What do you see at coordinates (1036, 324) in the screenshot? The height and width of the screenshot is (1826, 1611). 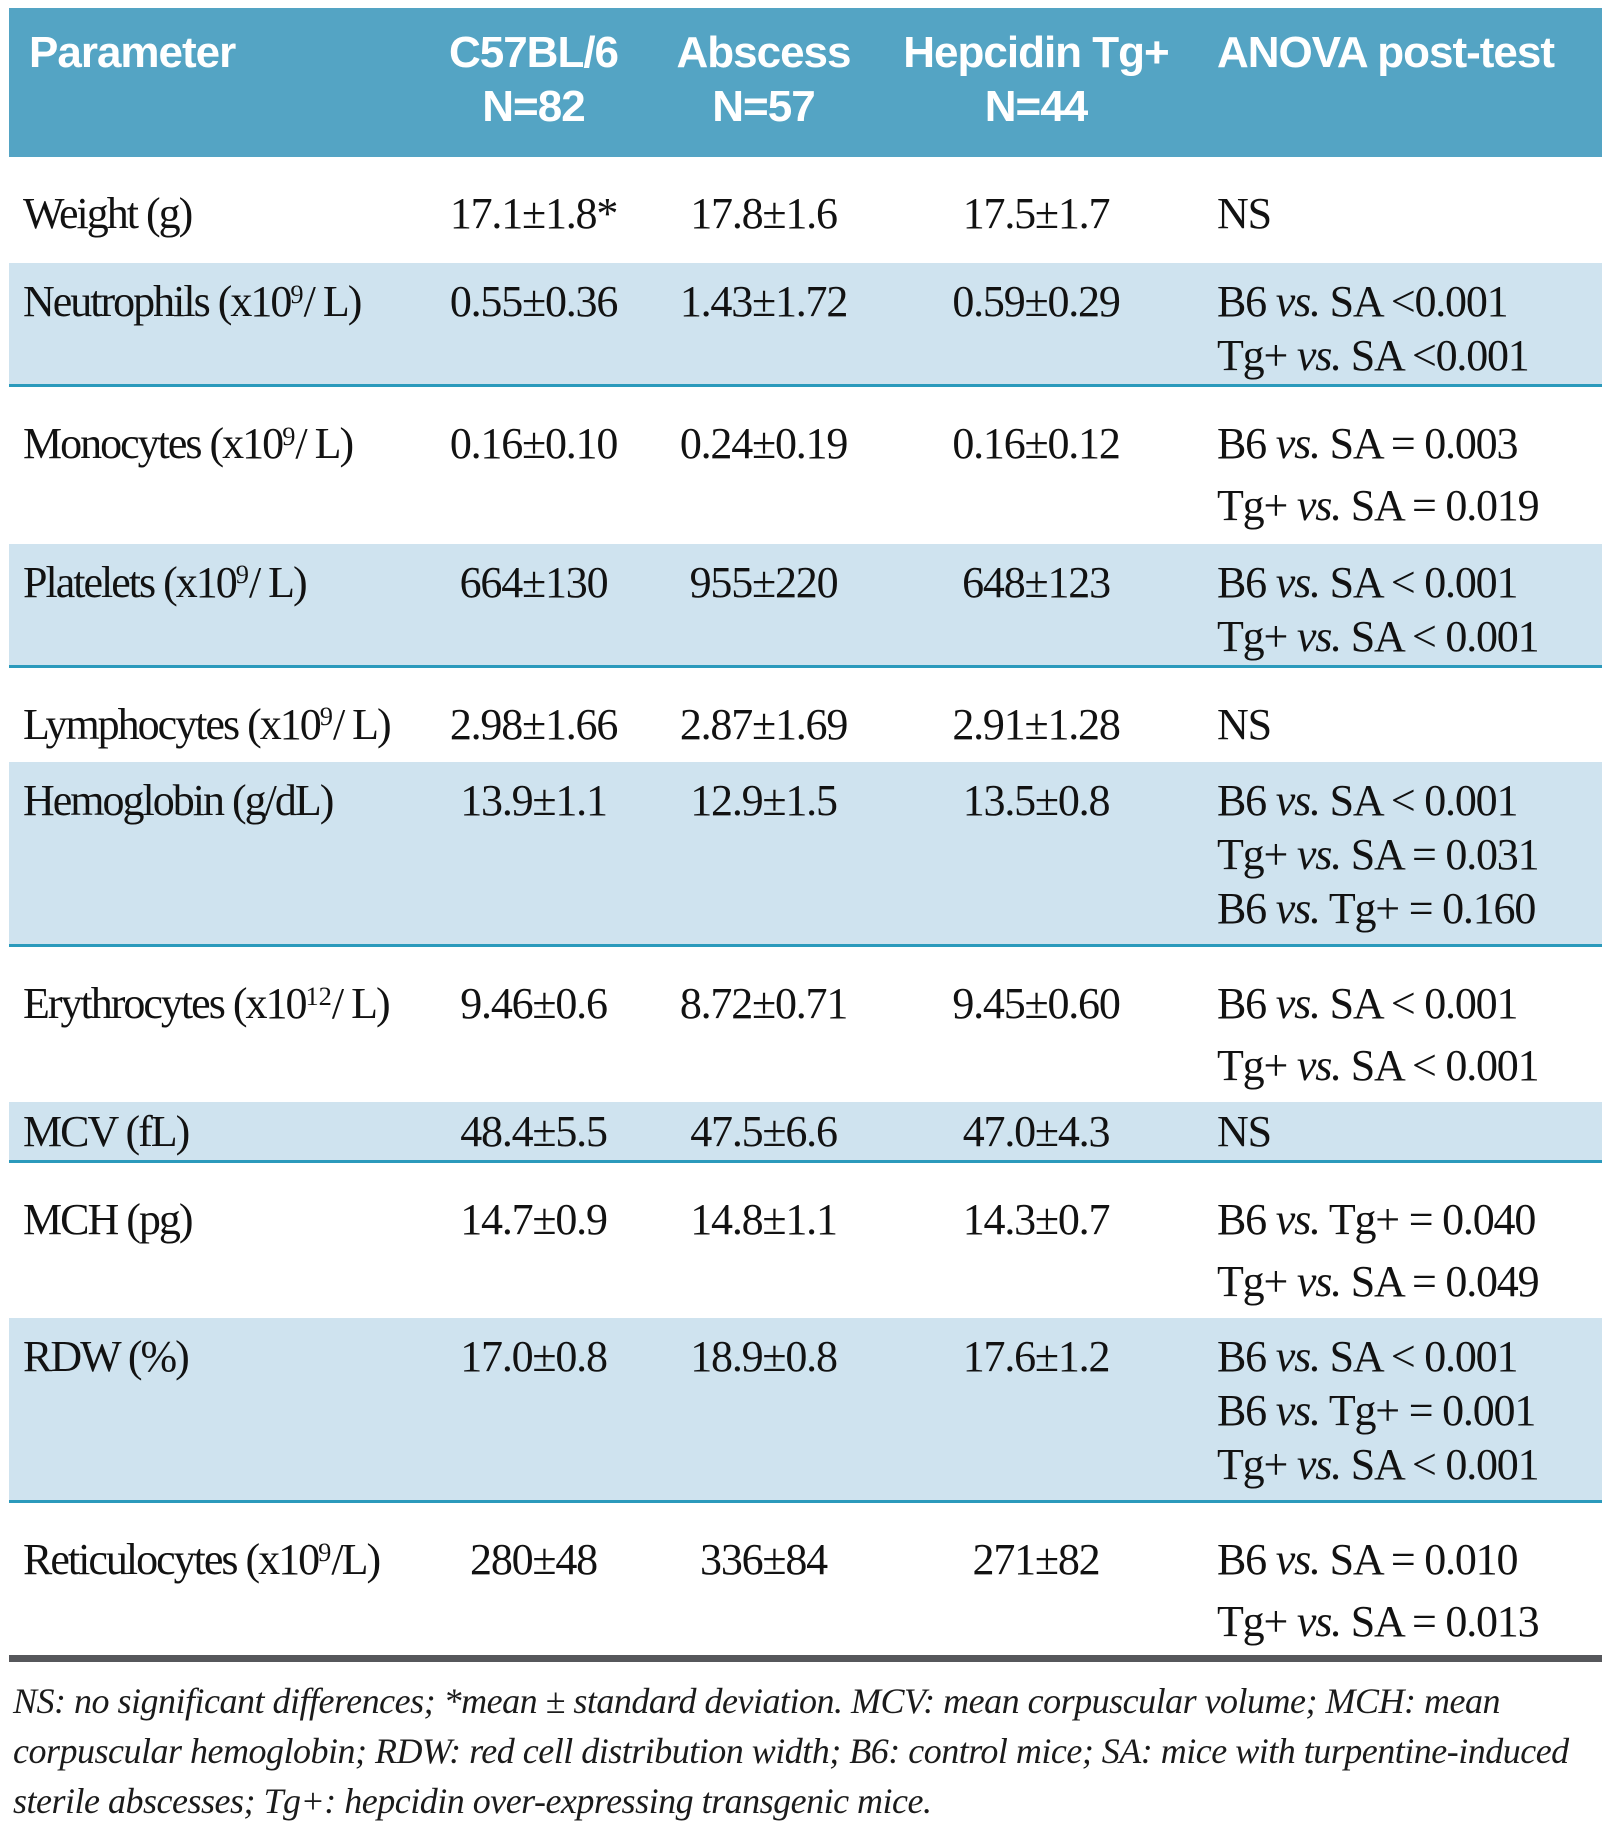 I see `value-cell: 0.59±0.29` at bounding box center [1036, 324].